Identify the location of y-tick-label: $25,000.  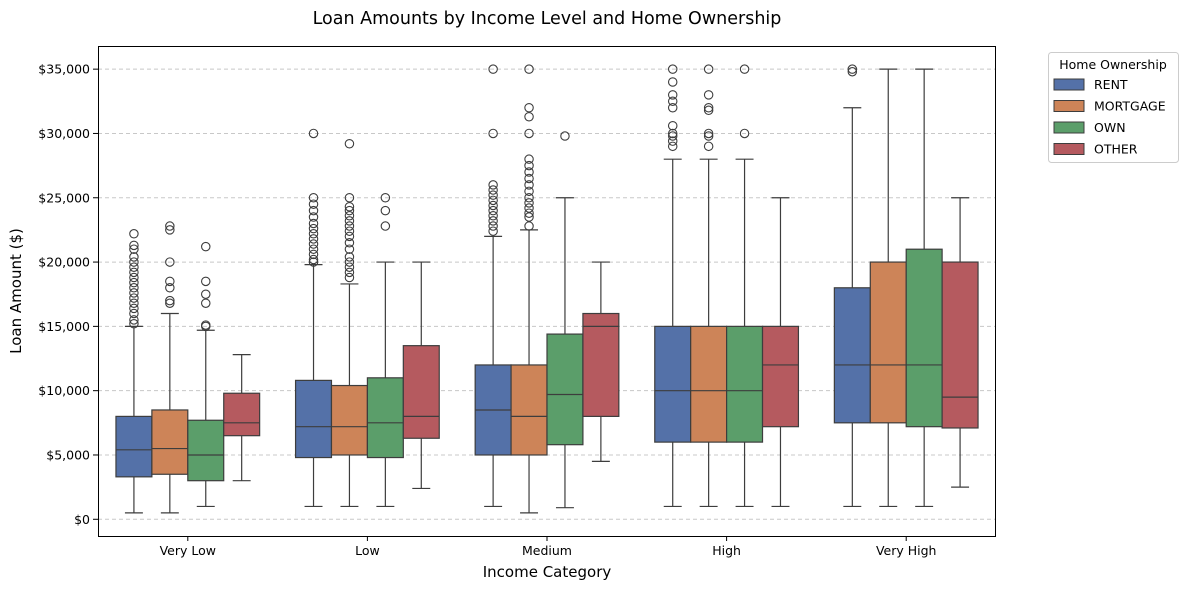
(64, 197).